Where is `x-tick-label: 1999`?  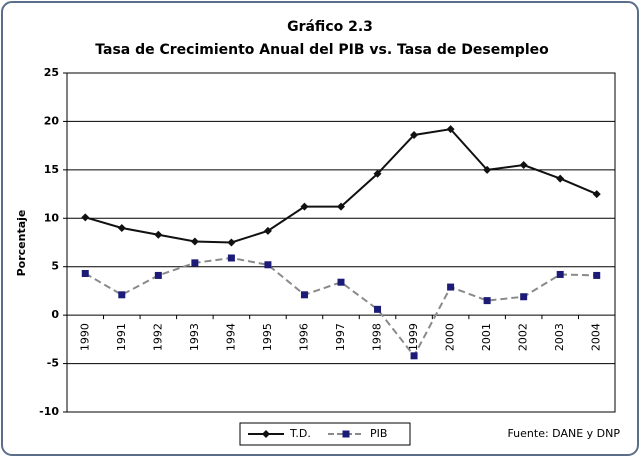 x-tick-label: 1999 is located at coordinates (413, 337).